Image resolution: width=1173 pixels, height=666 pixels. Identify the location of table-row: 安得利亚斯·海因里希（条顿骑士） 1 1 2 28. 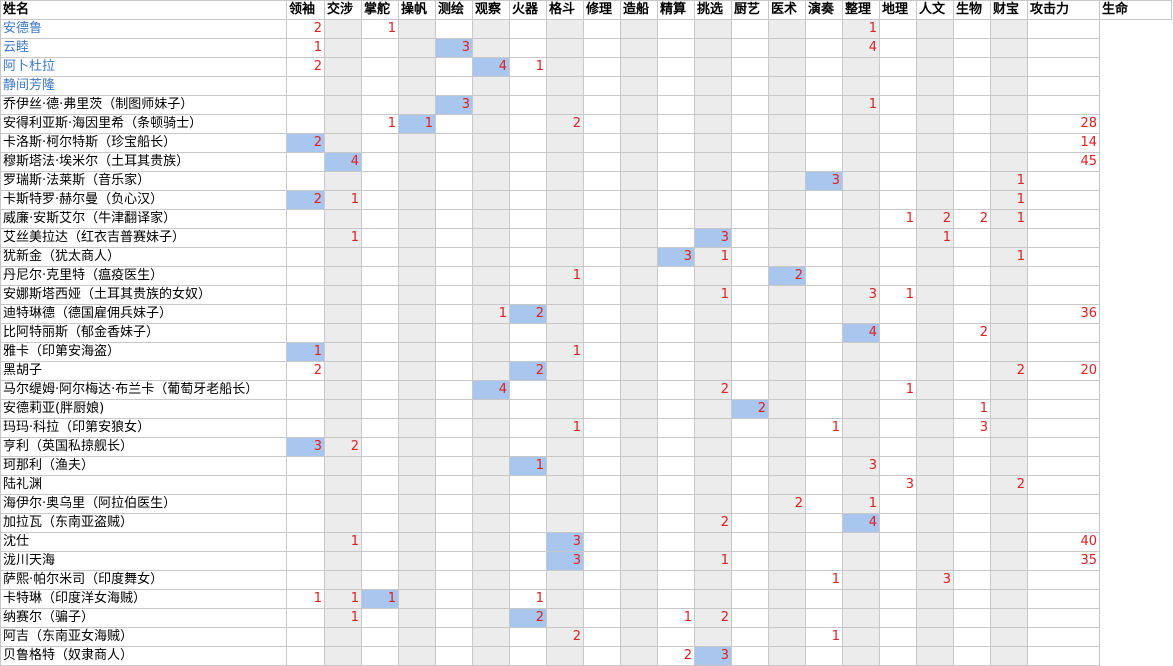
(586, 124).